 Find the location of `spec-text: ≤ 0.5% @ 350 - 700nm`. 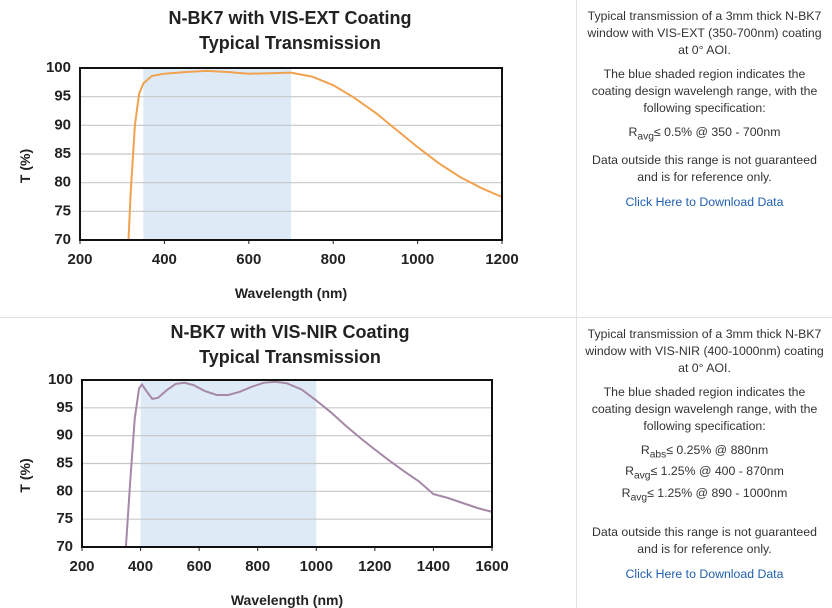

spec-text: ≤ 0.5% @ 350 - 700nm is located at coordinates (717, 132).